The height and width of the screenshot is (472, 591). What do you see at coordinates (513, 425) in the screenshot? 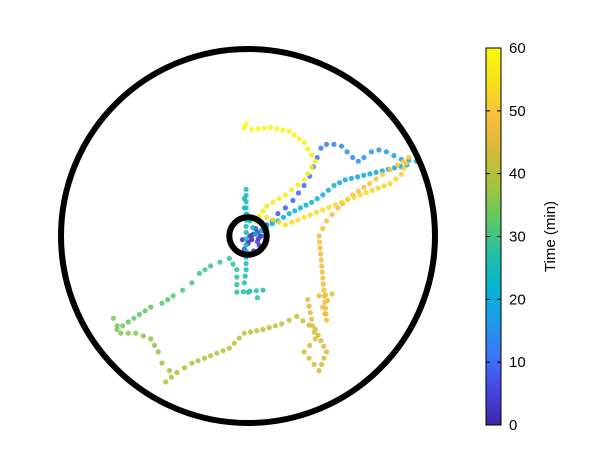
I see `colorbar-tick-label: 0` at bounding box center [513, 425].